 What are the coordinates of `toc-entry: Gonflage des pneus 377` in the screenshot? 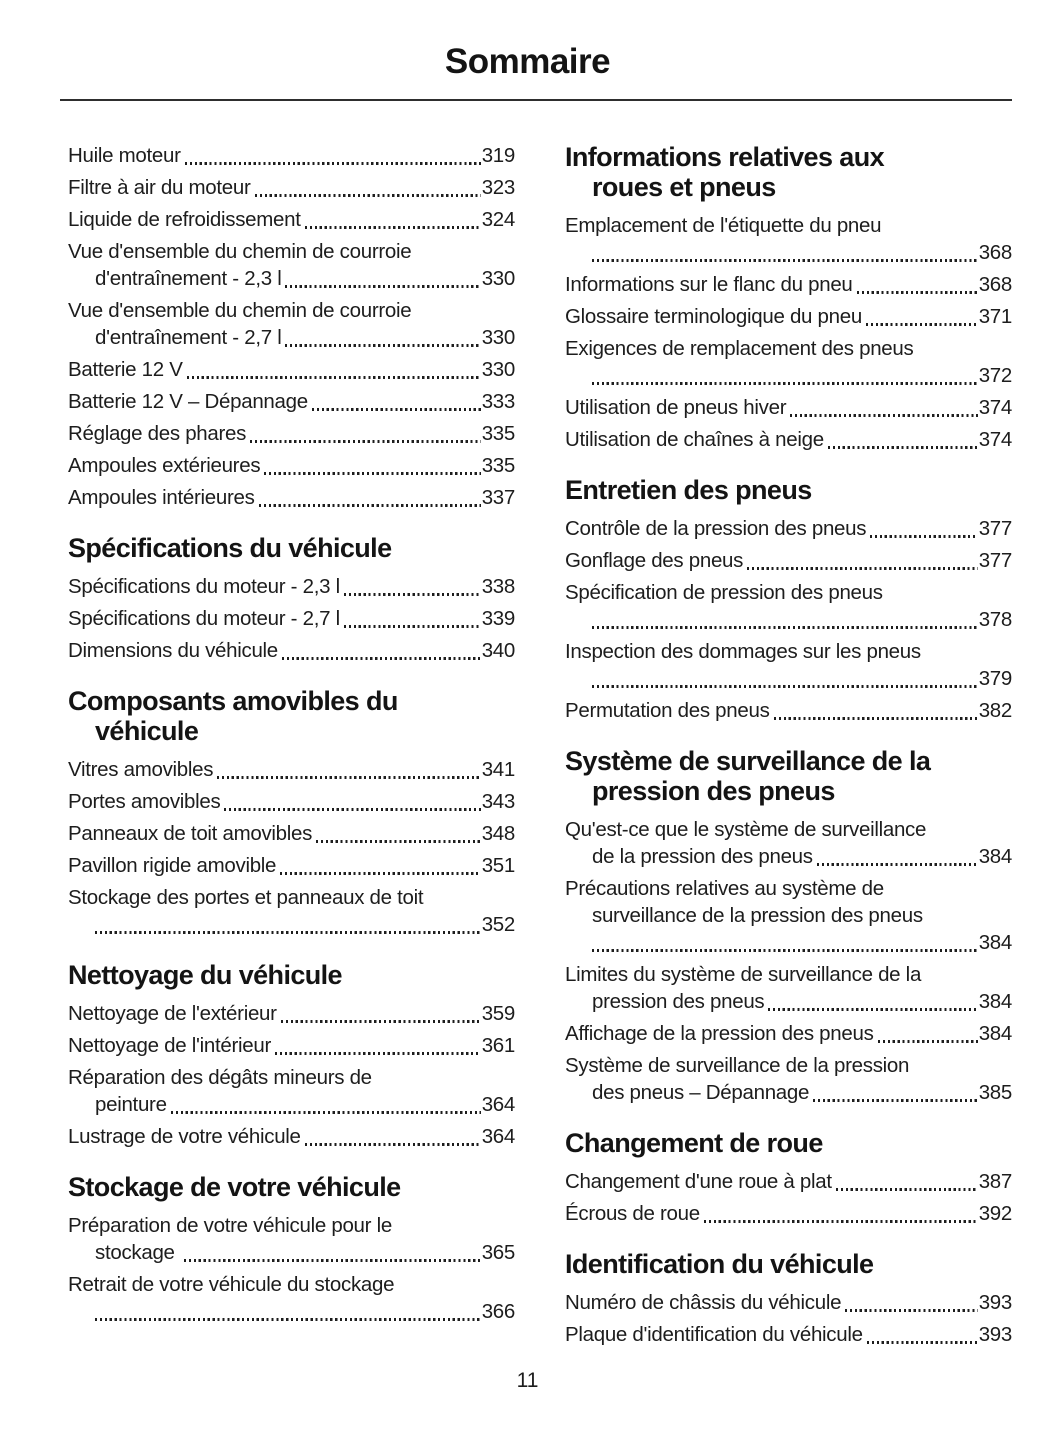 It's located at (788, 560).